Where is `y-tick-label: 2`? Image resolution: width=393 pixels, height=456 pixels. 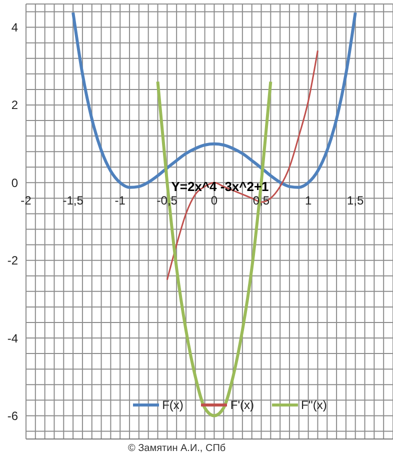 y-tick-label: 2 is located at coordinates (14, 105).